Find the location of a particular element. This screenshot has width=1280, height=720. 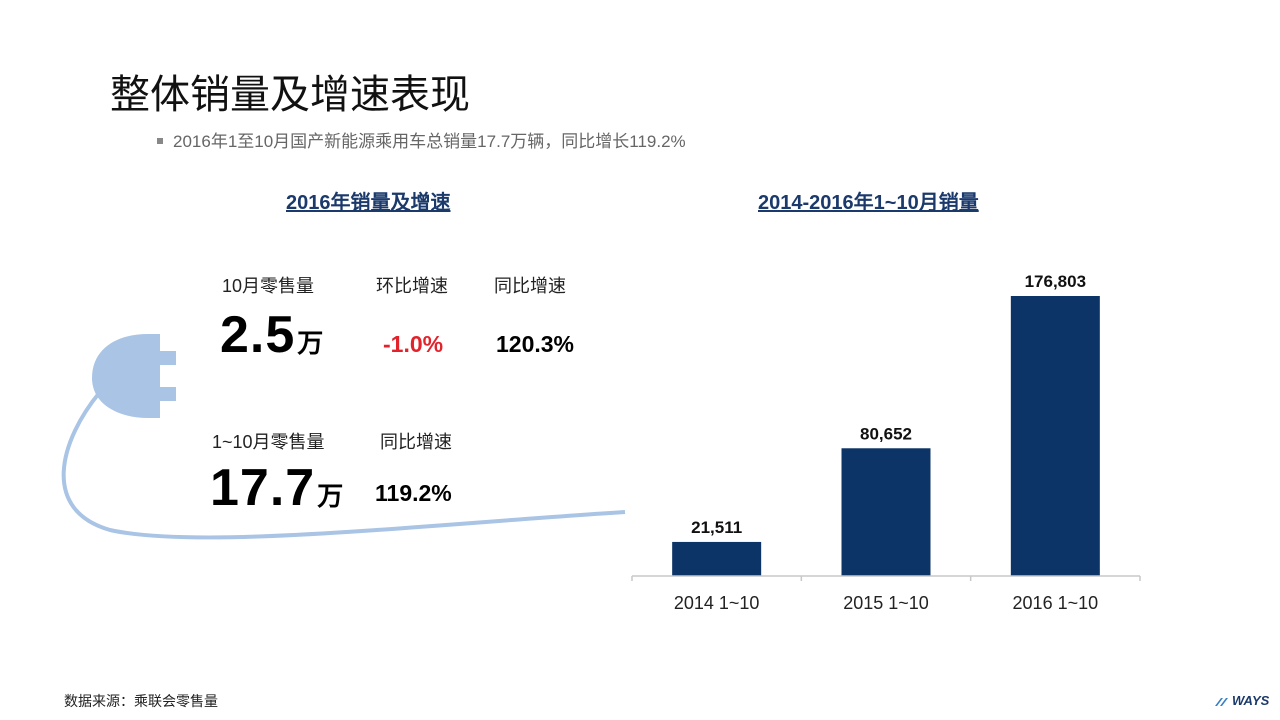

october-retail-value: 2.5万 is located at coordinates (271, 335).